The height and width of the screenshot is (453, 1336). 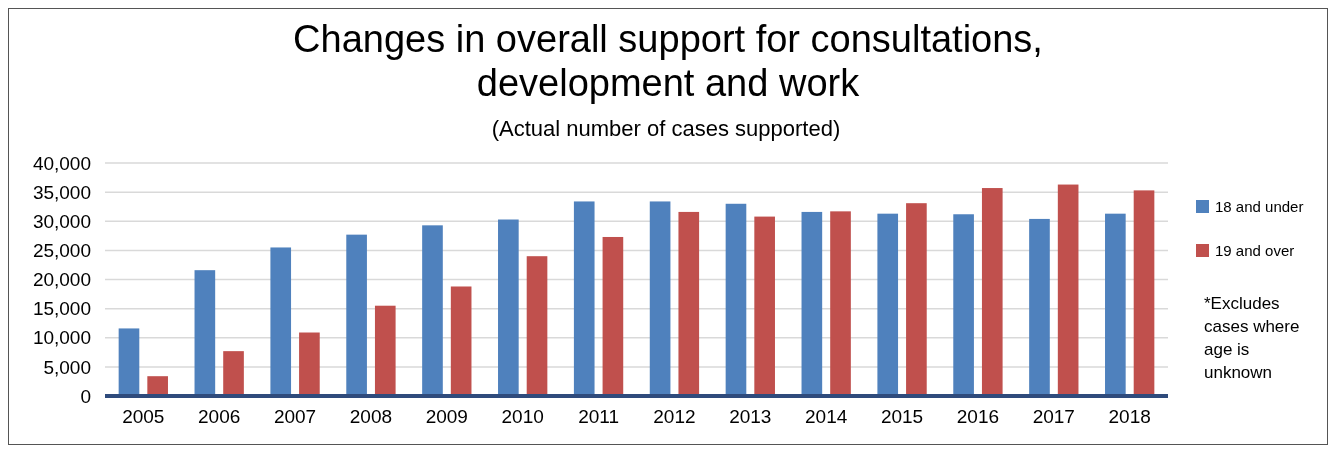 What do you see at coordinates (446, 416) in the screenshot?
I see `x-tick-label: 2009` at bounding box center [446, 416].